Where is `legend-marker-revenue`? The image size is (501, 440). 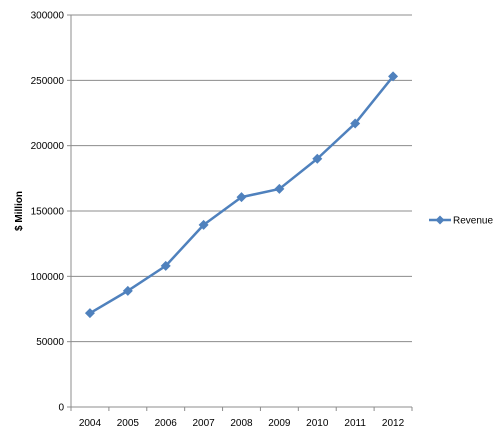 legend-marker-revenue is located at coordinates (440, 220).